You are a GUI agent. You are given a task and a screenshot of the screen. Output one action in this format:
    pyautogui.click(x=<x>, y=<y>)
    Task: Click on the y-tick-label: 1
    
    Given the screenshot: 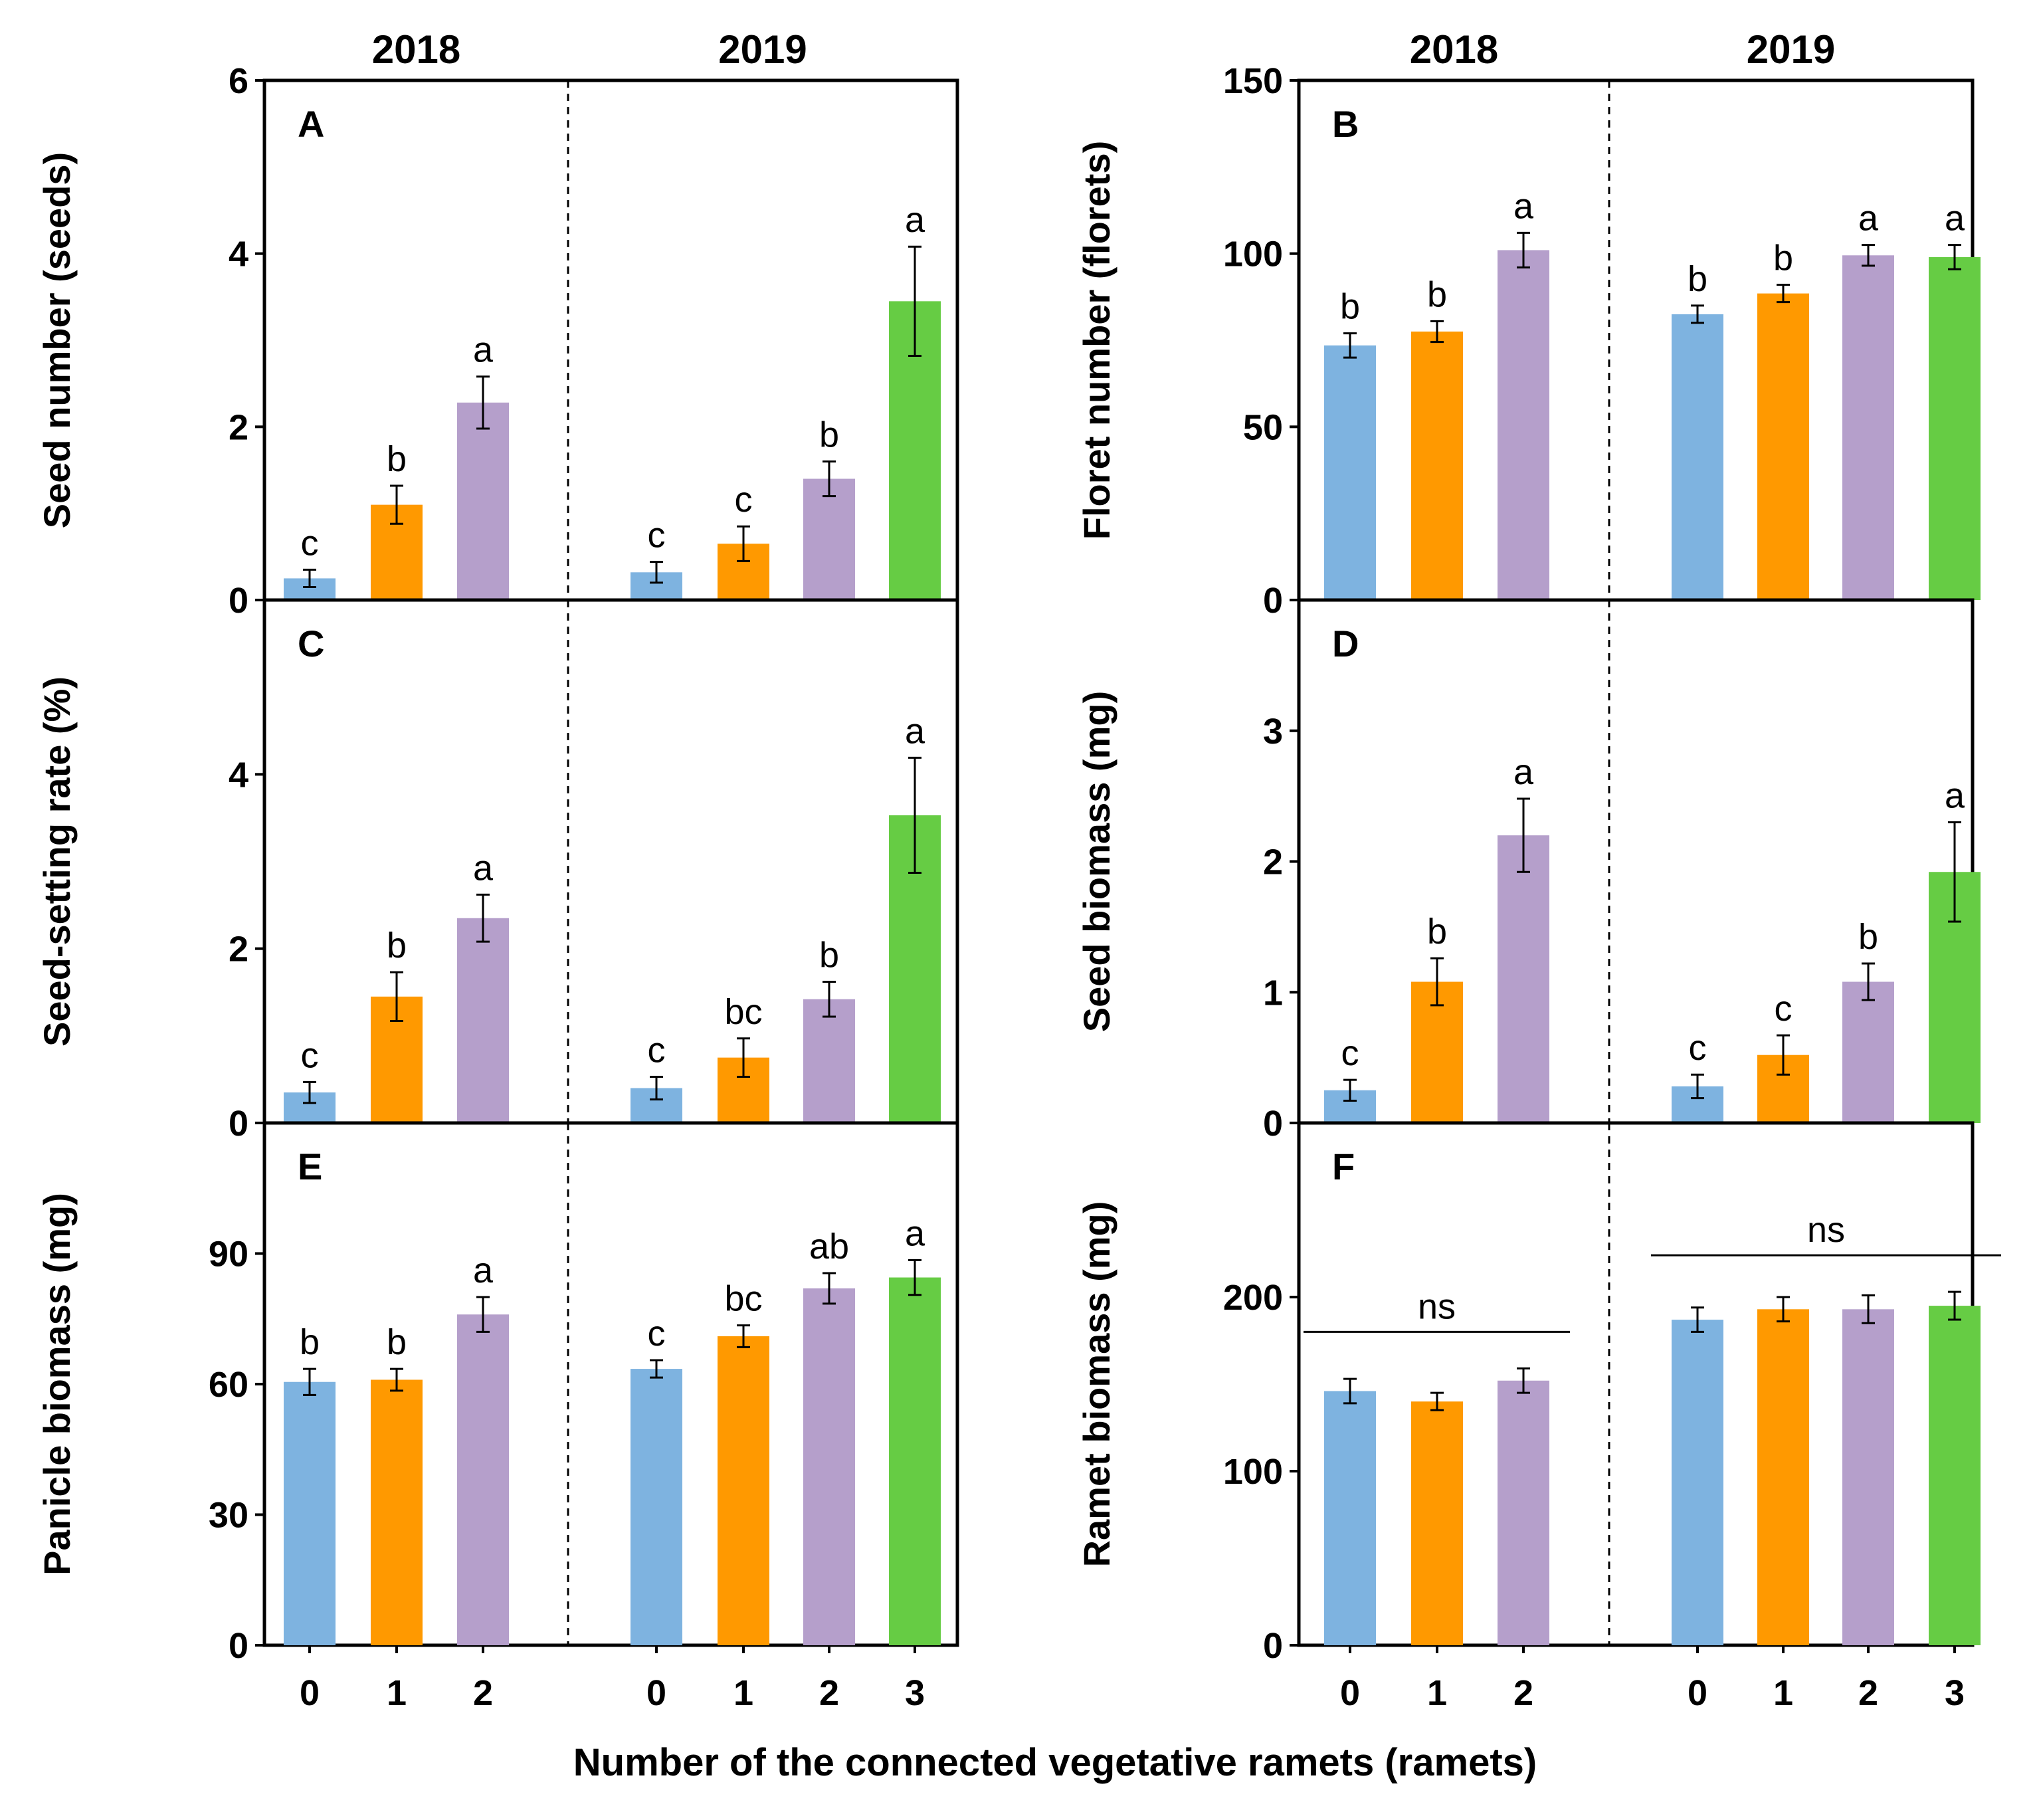 What is the action you would take?
    pyautogui.click(x=1273, y=993)
    